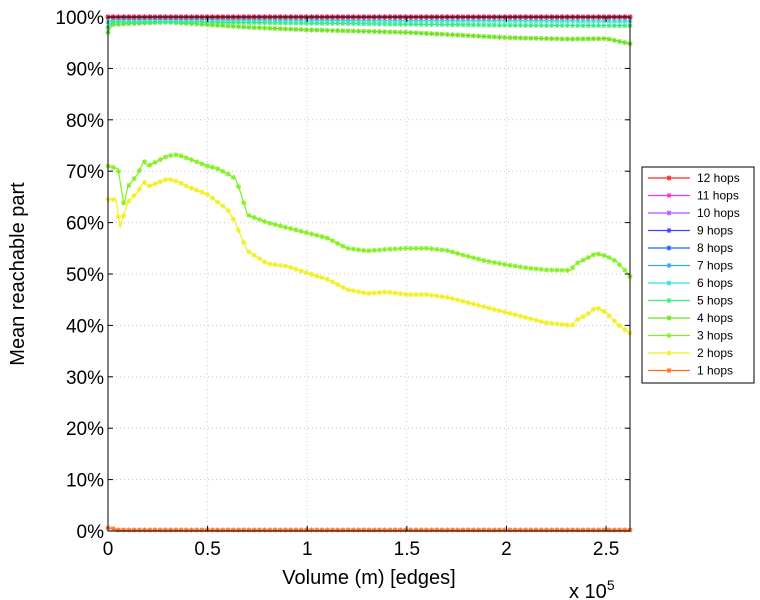  I want to click on y-tick-label: 40%, so click(85, 326).